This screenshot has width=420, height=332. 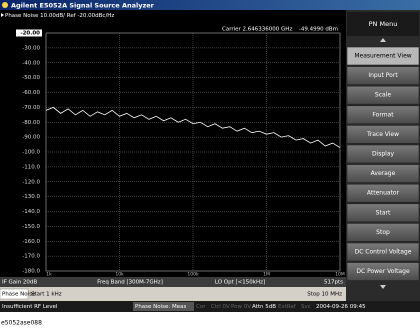 What do you see at coordinates (193, 275) in the screenshot?
I see `x-tick-label: 100k` at bounding box center [193, 275].